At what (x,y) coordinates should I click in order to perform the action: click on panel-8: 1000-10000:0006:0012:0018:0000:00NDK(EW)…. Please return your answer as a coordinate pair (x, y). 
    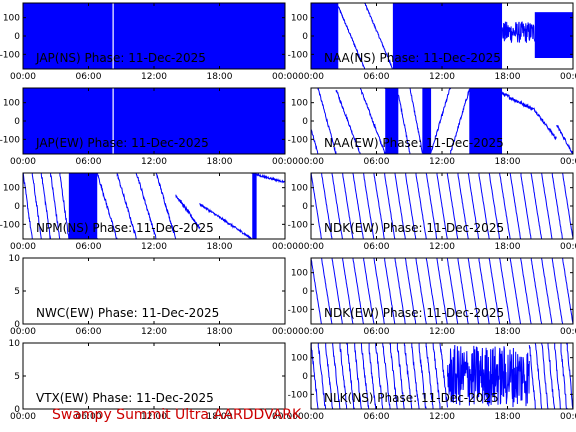
    Looking at the image, I should click on (432, 297).